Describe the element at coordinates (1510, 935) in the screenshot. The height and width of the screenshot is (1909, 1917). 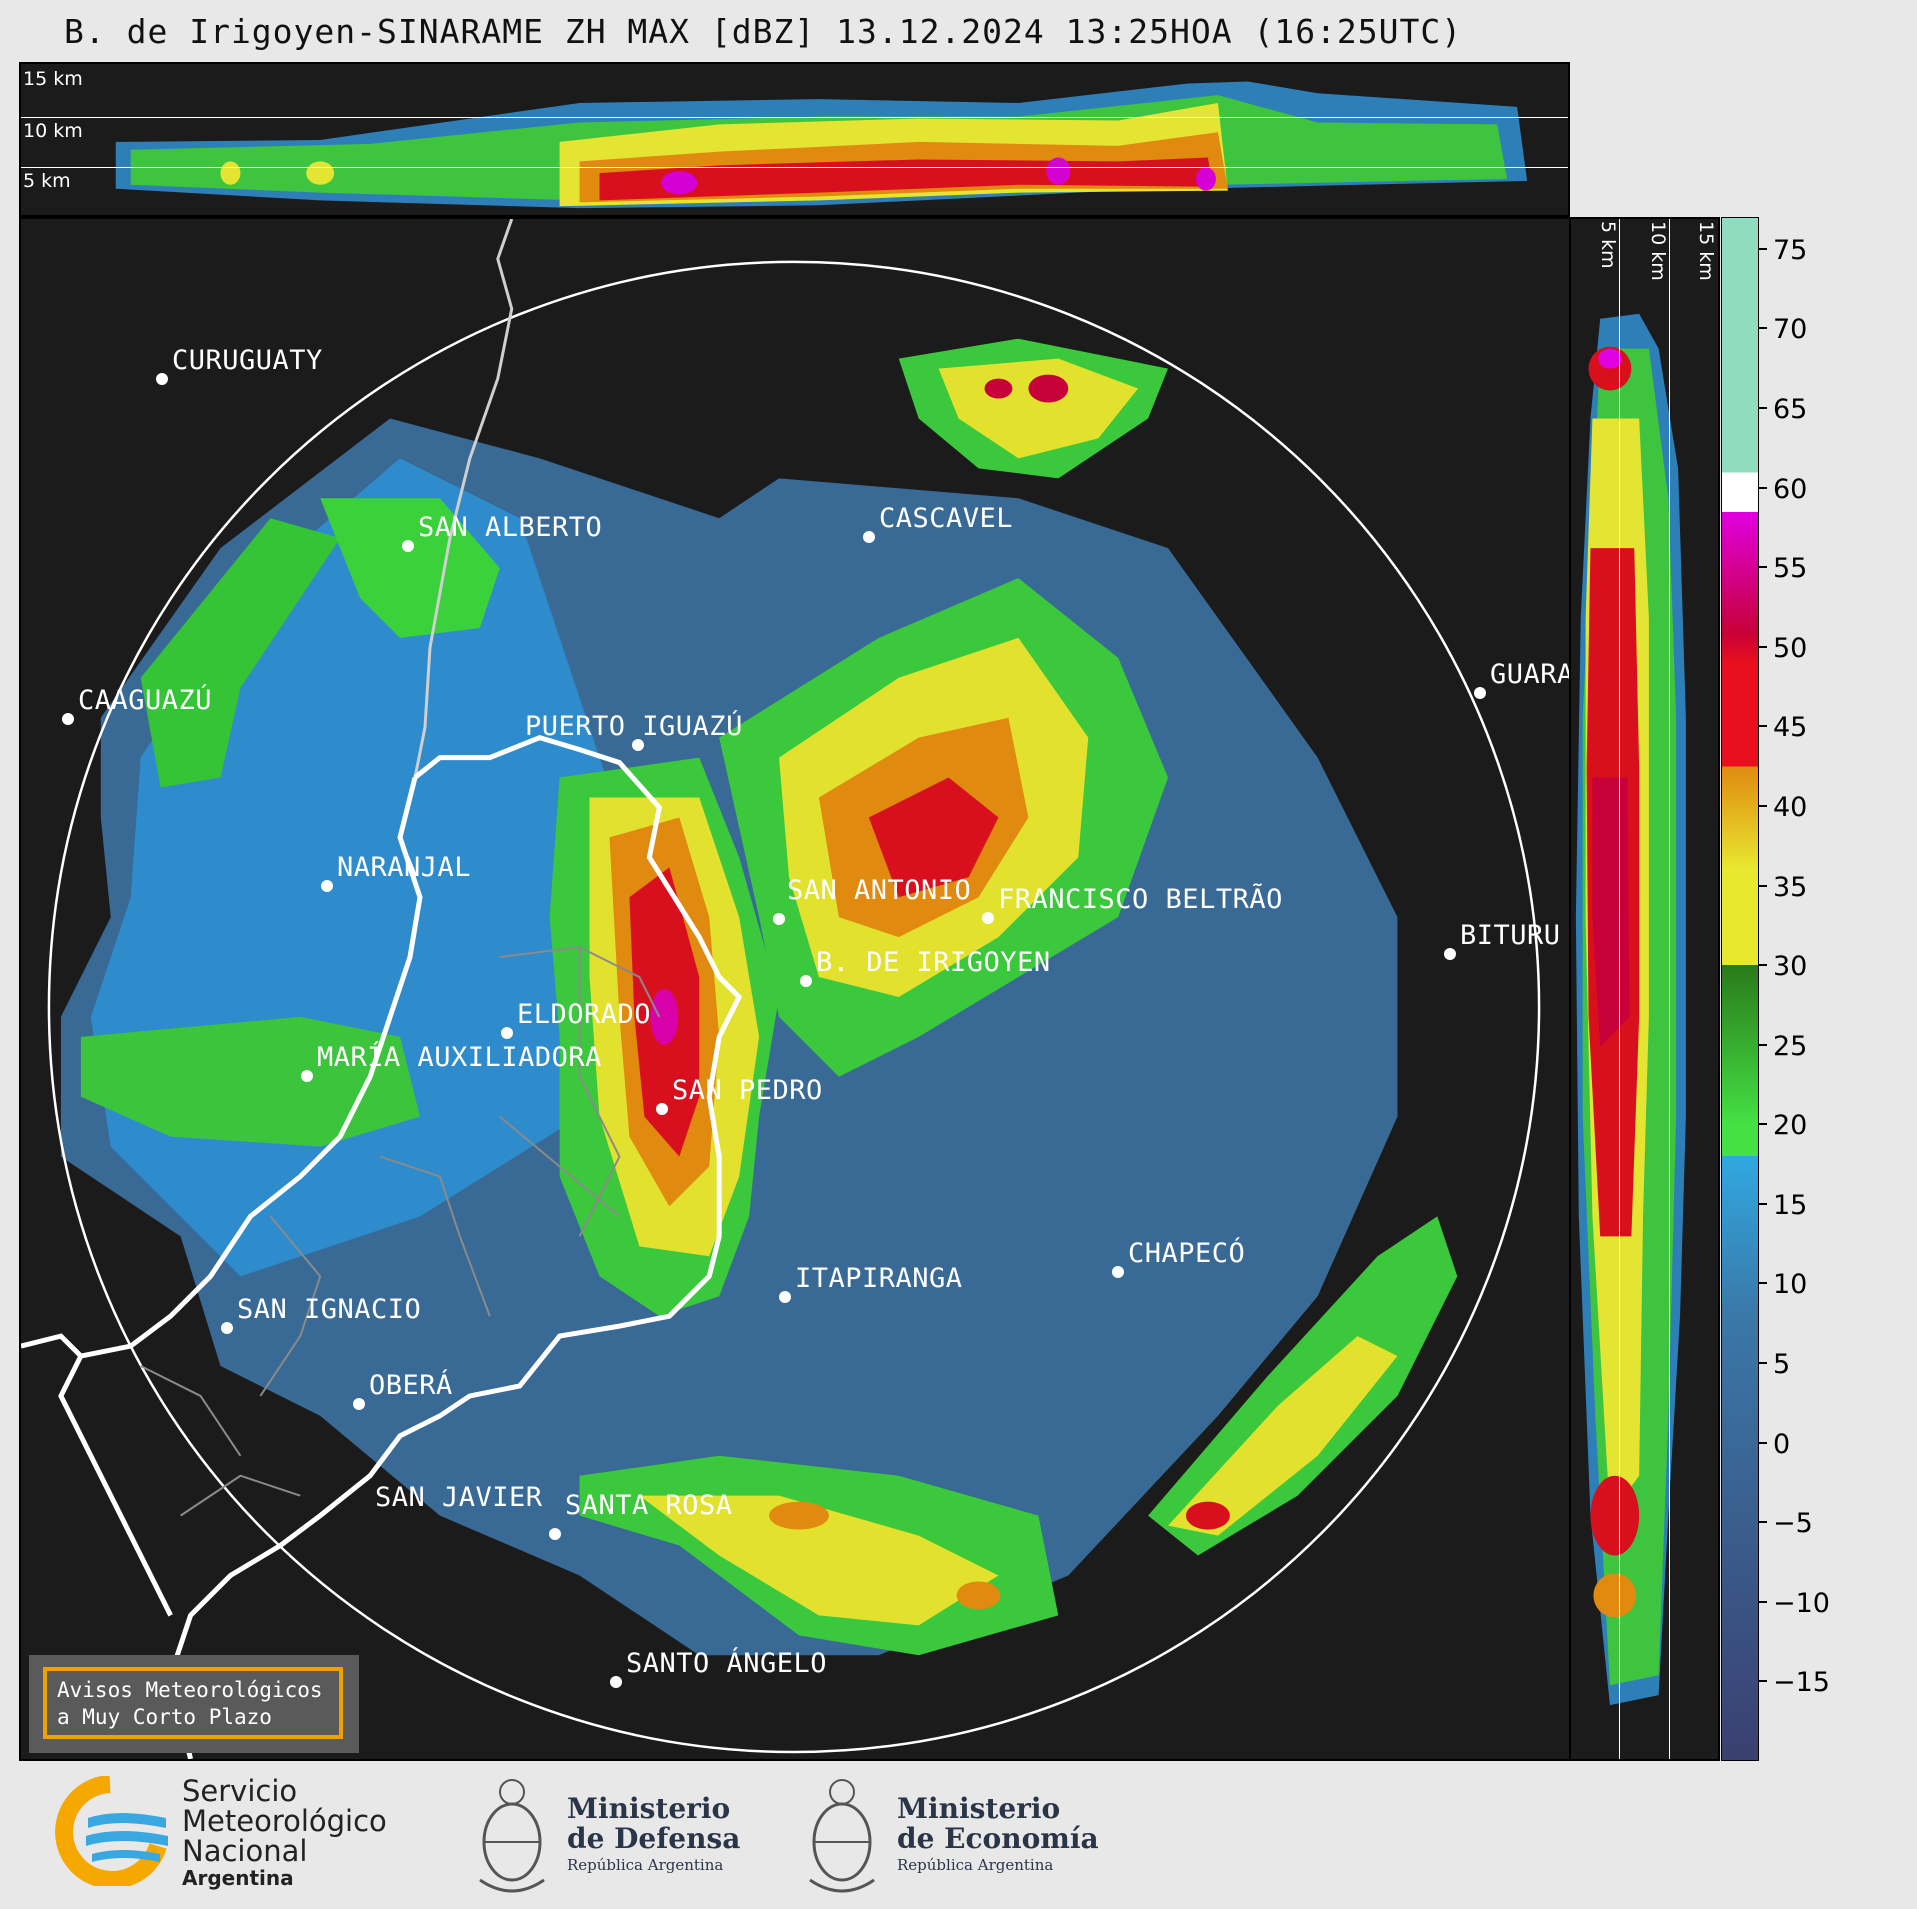
I see `city-label: BITURU` at that location.